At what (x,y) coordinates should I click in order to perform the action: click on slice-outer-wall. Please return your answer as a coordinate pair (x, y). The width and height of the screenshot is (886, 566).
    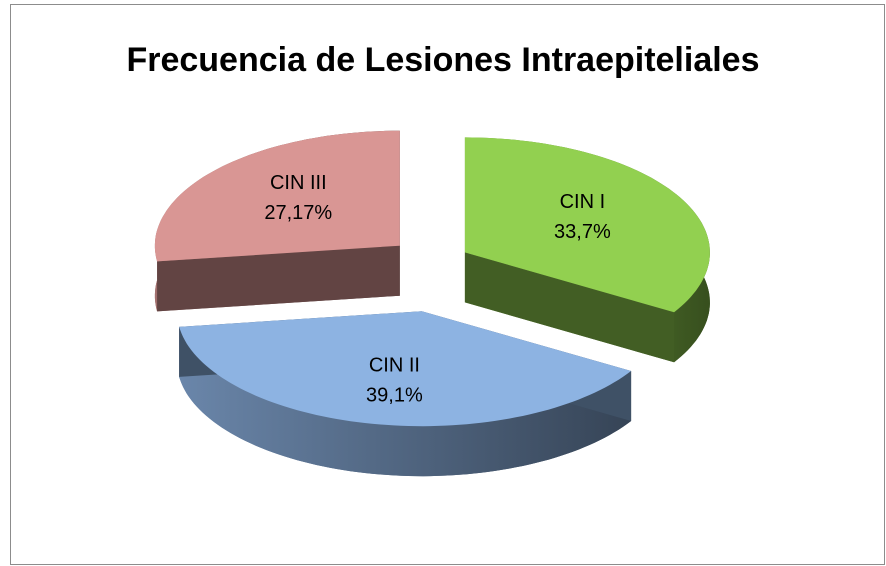
    Looking at the image, I should click on (405, 401).